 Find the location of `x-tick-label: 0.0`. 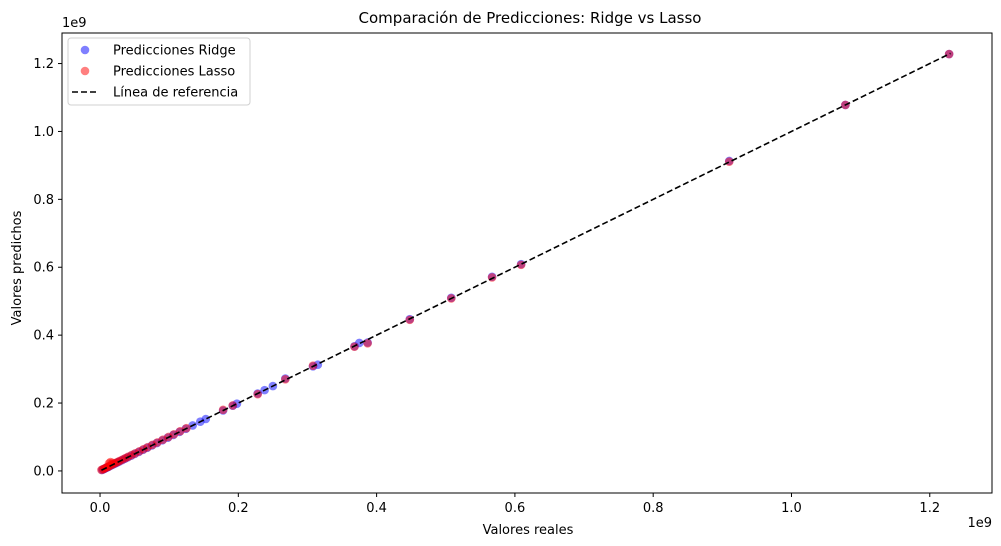

x-tick-label: 0.0 is located at coordinates (100, 508).